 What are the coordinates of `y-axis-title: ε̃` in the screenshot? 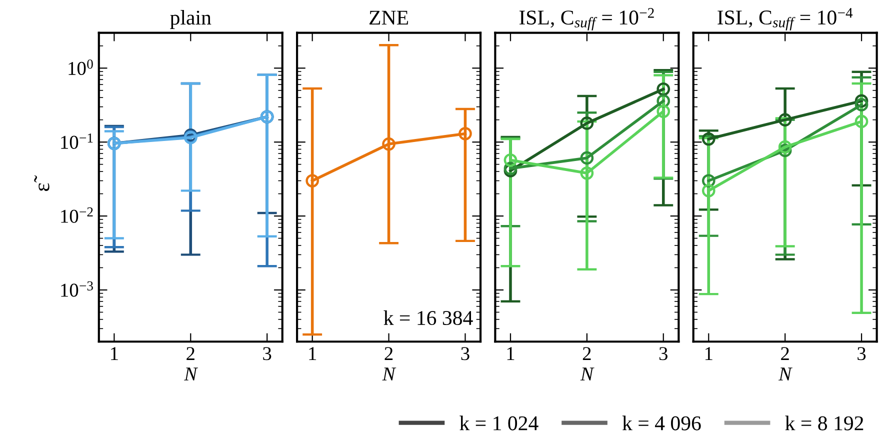 It's located at (42, 183).